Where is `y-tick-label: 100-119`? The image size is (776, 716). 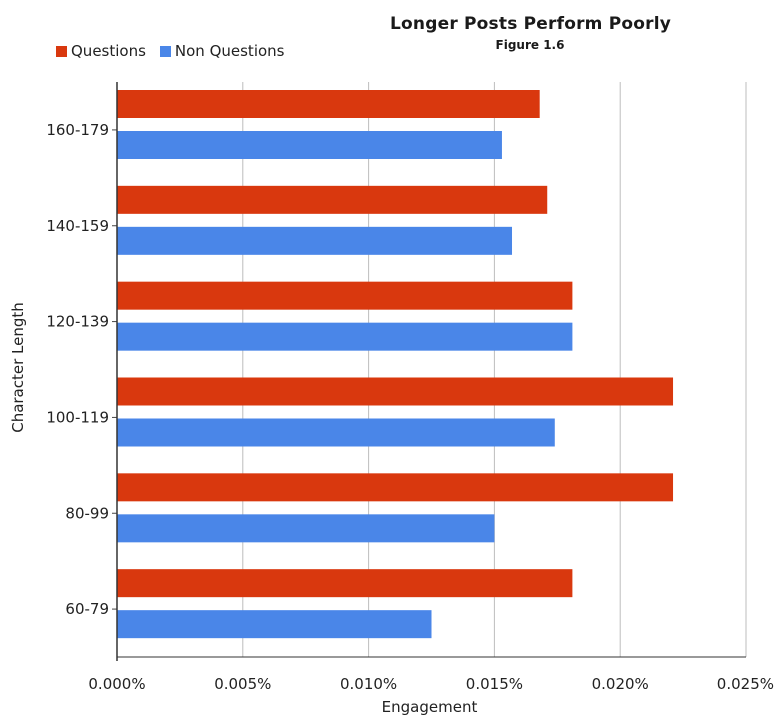
y-tick-label: 100-119 is located at coordinates (77, 417).